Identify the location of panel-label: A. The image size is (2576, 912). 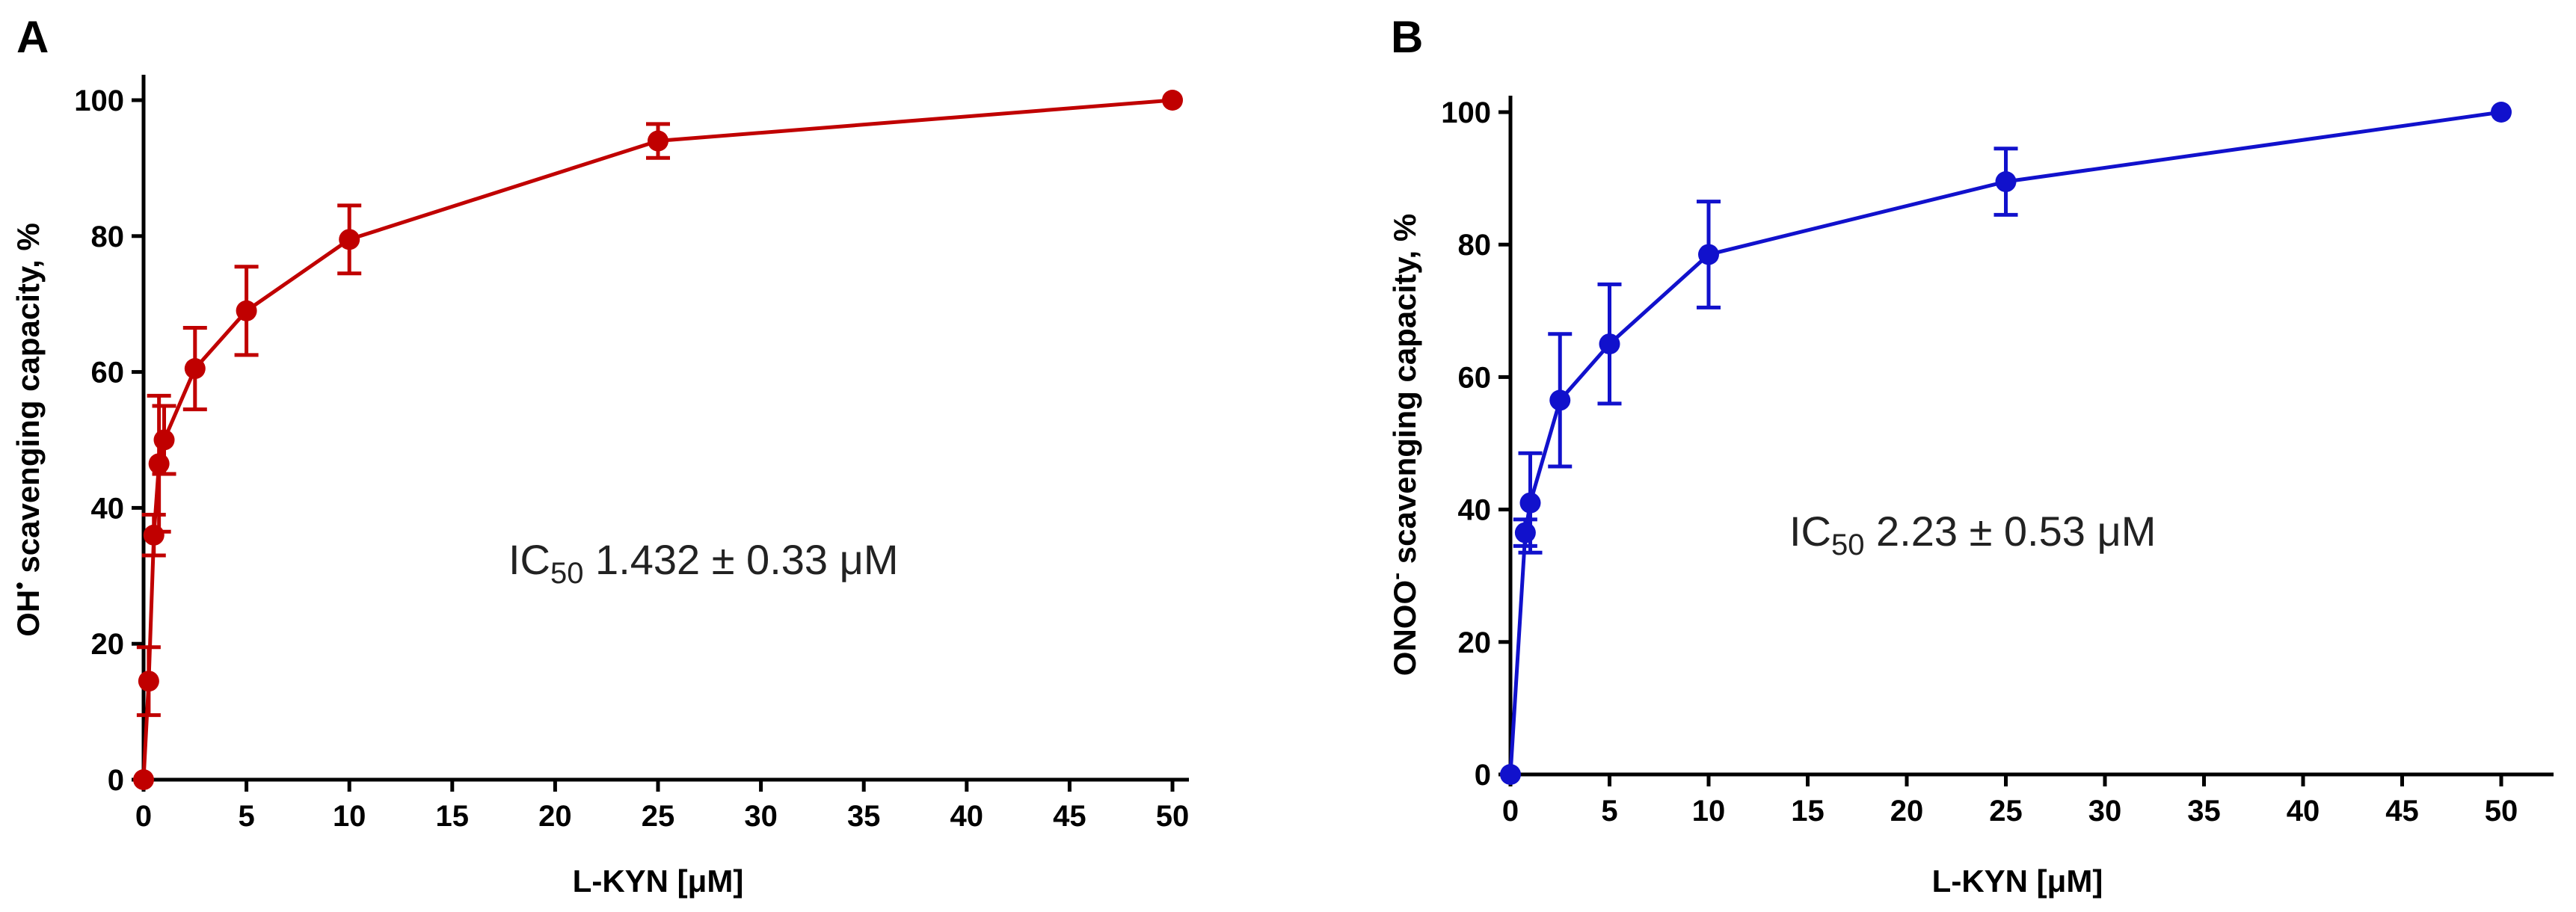
(32, 37).